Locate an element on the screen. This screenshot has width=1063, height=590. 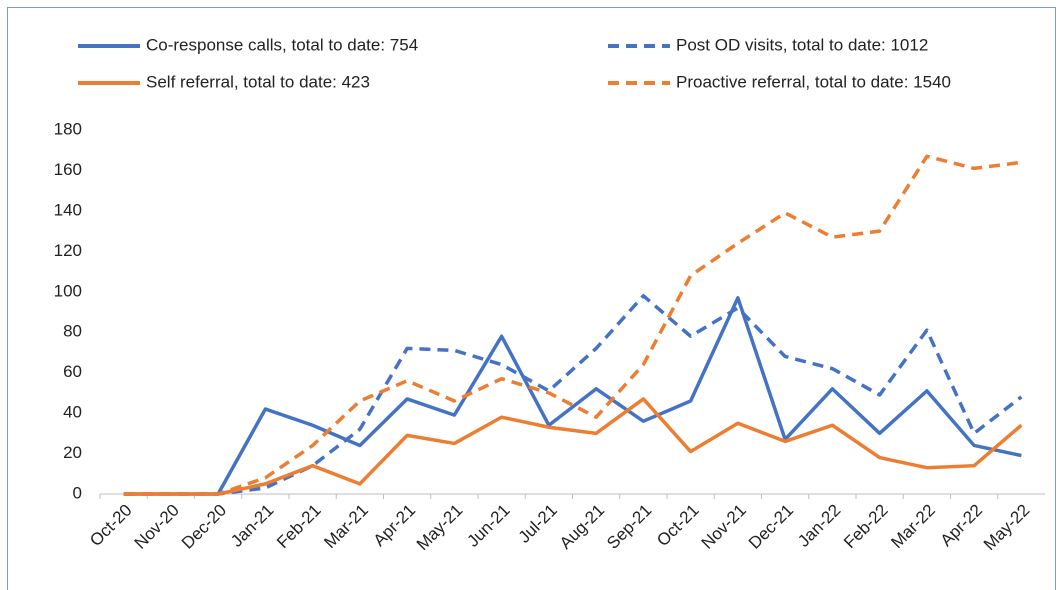
x-tick-label: Dec-20 is located at coordinates (204, 527).